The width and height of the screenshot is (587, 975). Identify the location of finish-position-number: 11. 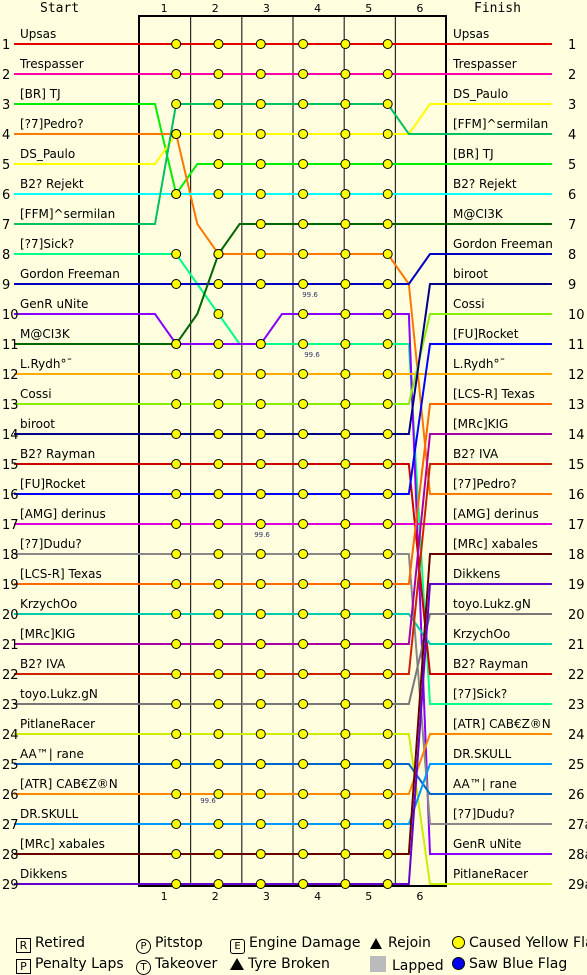
(576, 345).